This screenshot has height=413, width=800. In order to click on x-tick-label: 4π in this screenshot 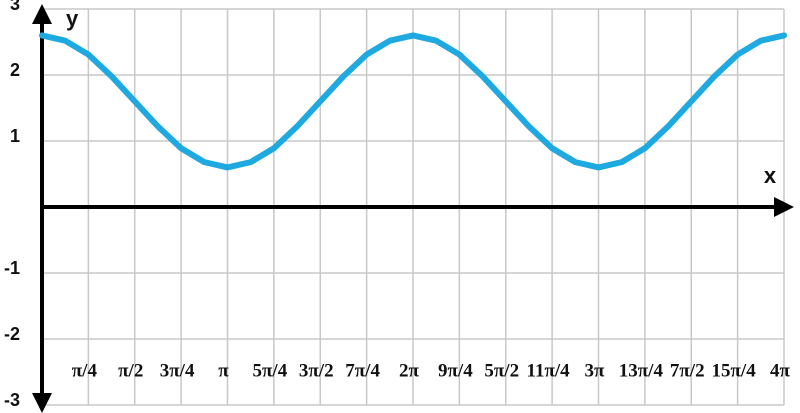, I will do `click(780, 370)`.